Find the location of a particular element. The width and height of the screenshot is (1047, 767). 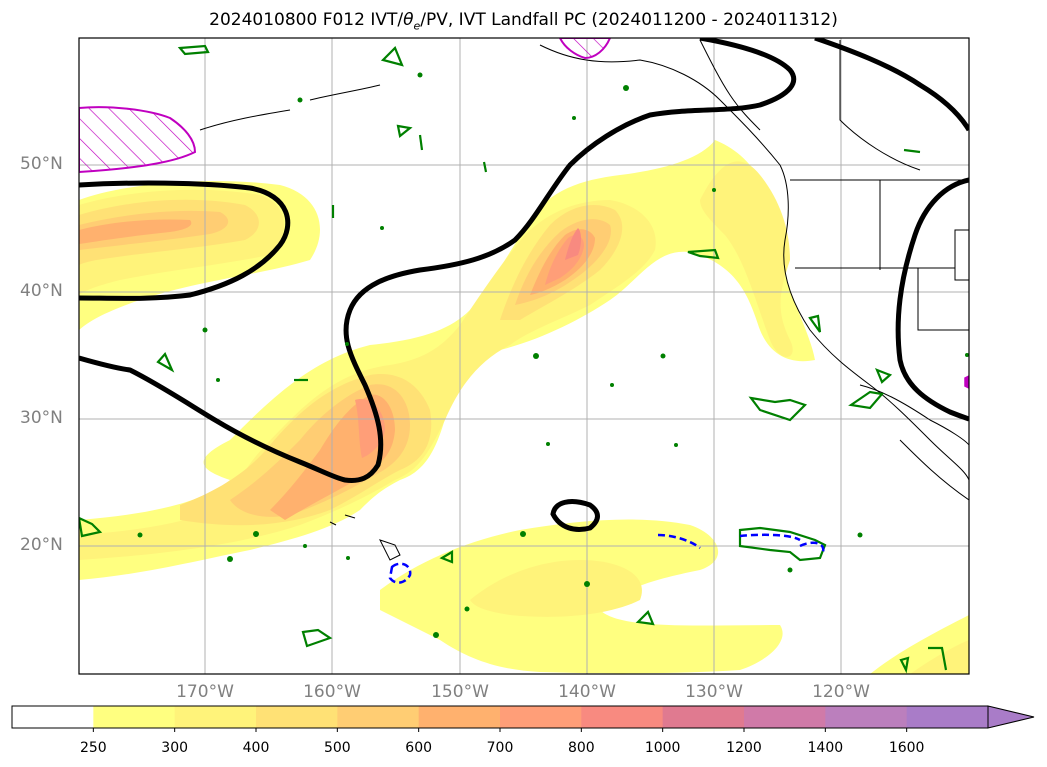

colorbar-tick-label: 400 is located at coordinates (256, 748).